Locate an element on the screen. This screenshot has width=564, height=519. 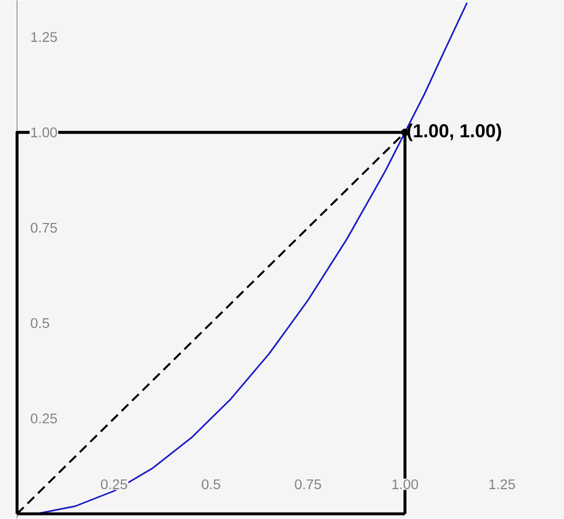
x-tick-label: 1.25 is located at coordinates (502, 484).